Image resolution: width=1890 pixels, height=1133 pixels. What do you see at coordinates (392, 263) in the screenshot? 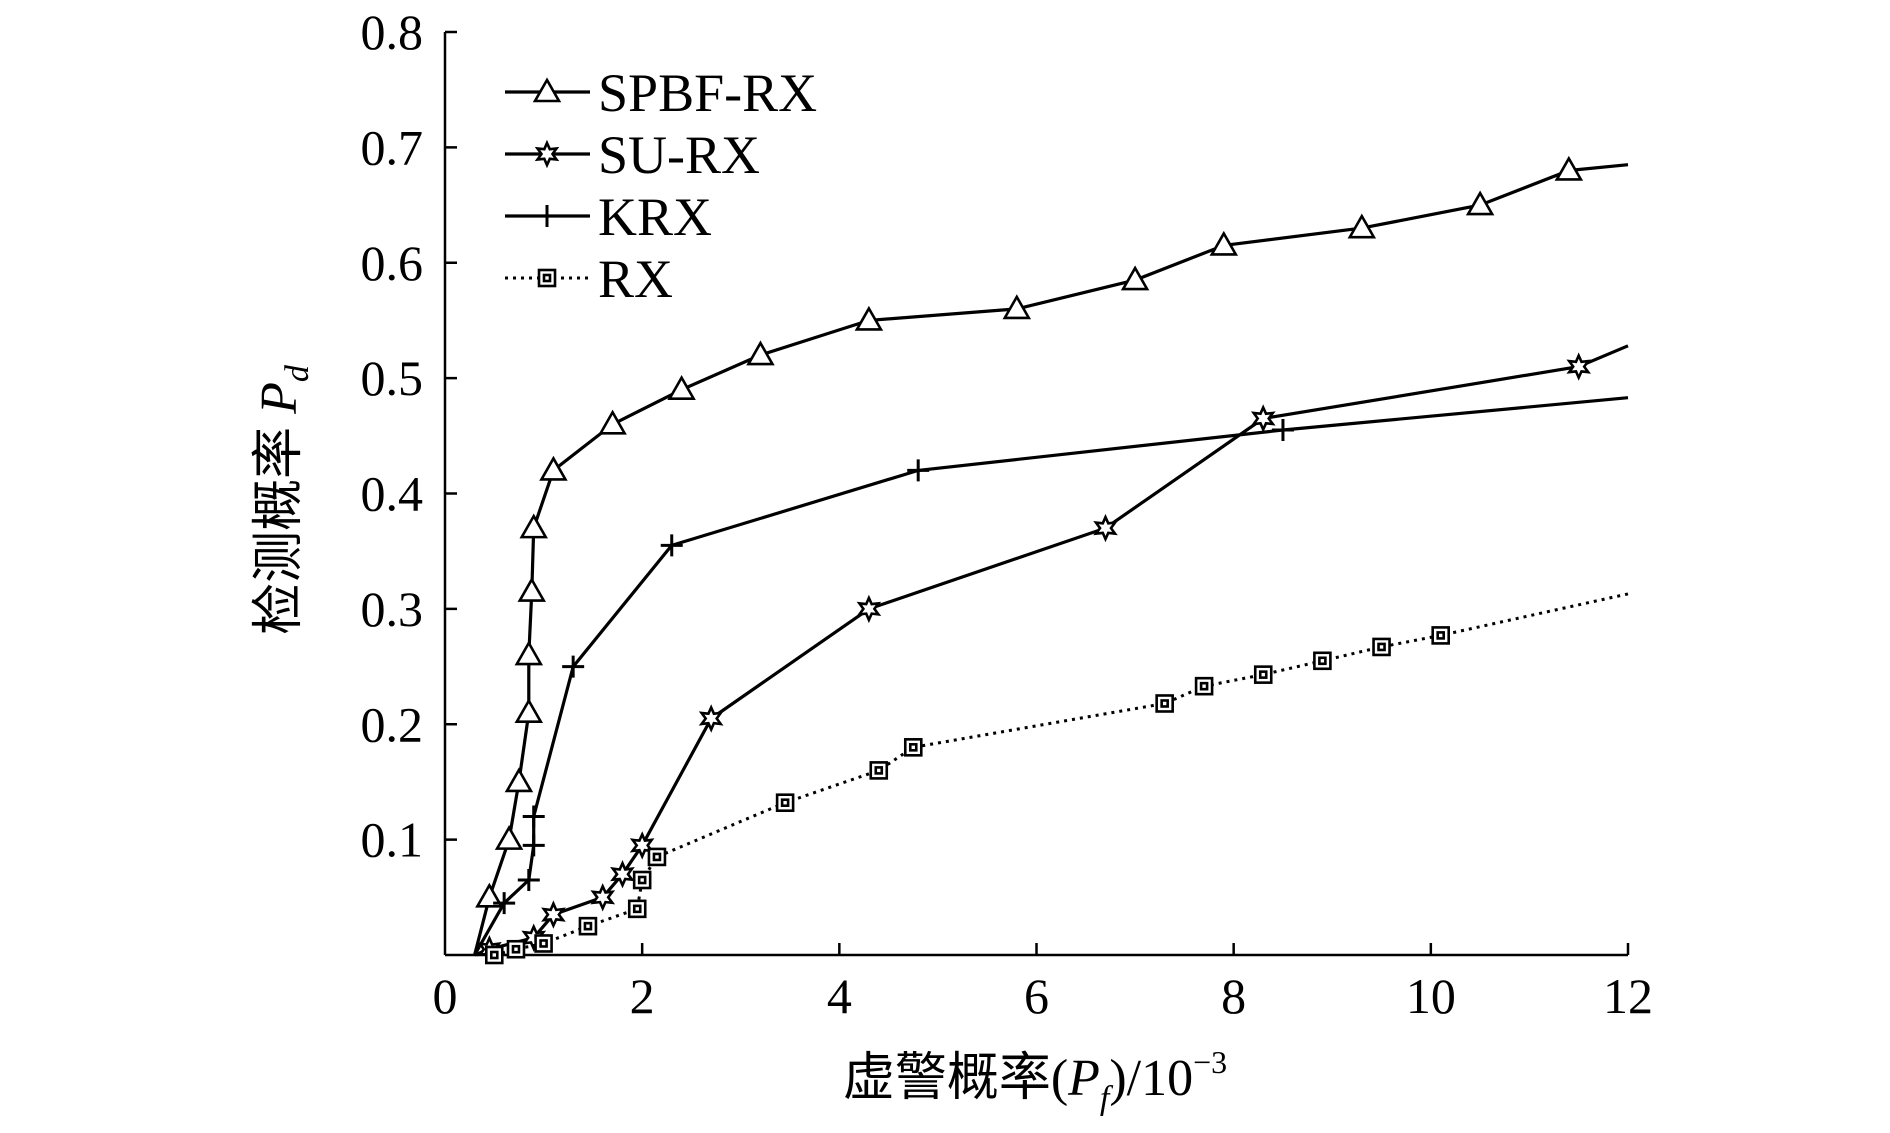
I see `y-tick-label: 0.6` at bounding box center [392, 263].